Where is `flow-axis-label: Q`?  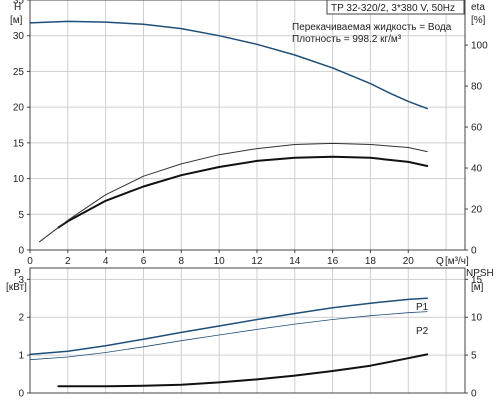
flow-axis-label: Q is located at coordinates (440, 261).